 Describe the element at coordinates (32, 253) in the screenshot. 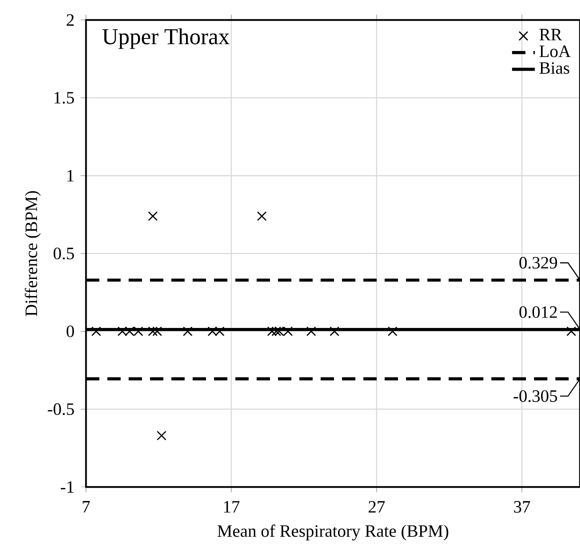

I see `y-axis-title: Difference (BPM)` at that location.